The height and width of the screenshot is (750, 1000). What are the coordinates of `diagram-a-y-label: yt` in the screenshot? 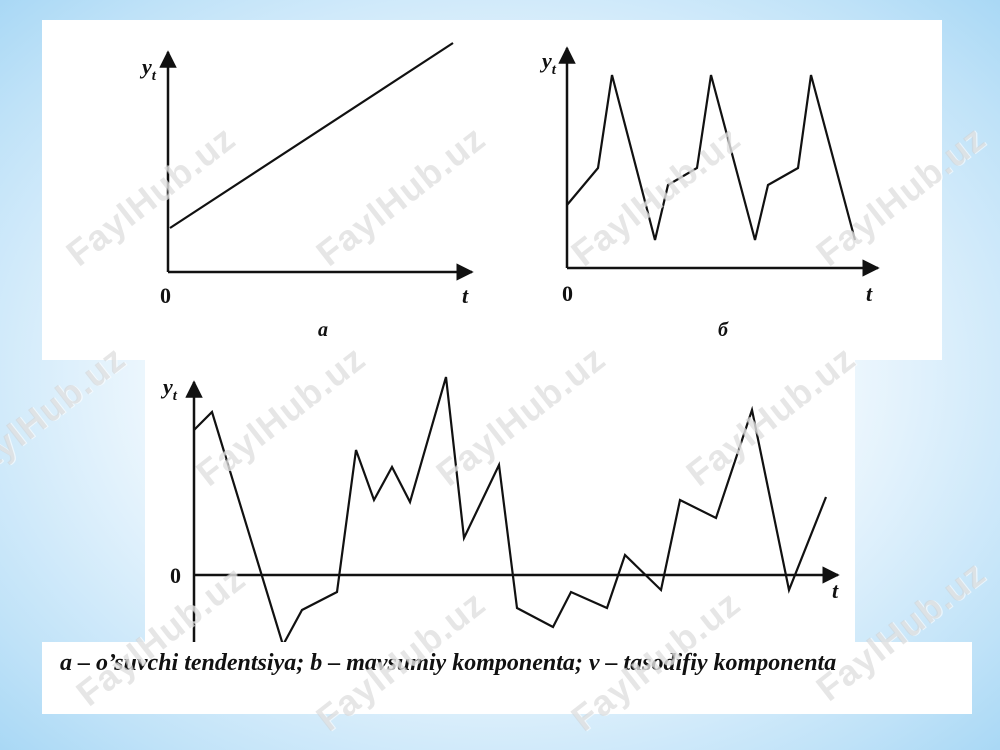 It's located at (148, 69).